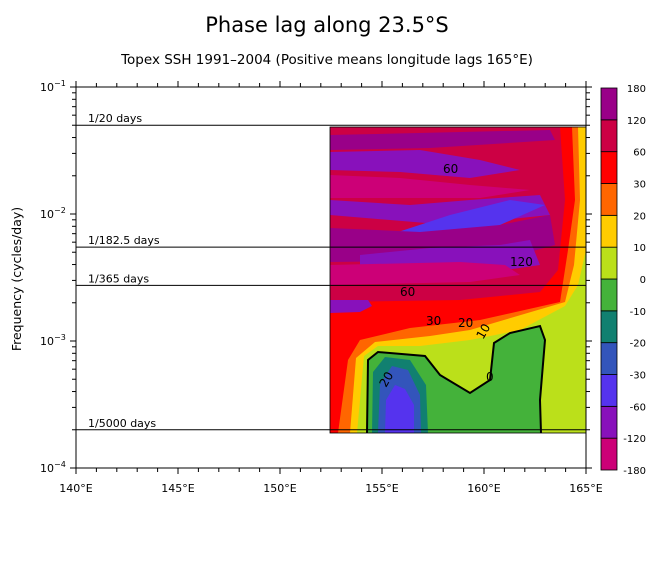 The width and height of the screenshot is (649, 561). Describe the element at coordinates (483, 331) in the screenshot. I see `contour-label: 10` at that location.